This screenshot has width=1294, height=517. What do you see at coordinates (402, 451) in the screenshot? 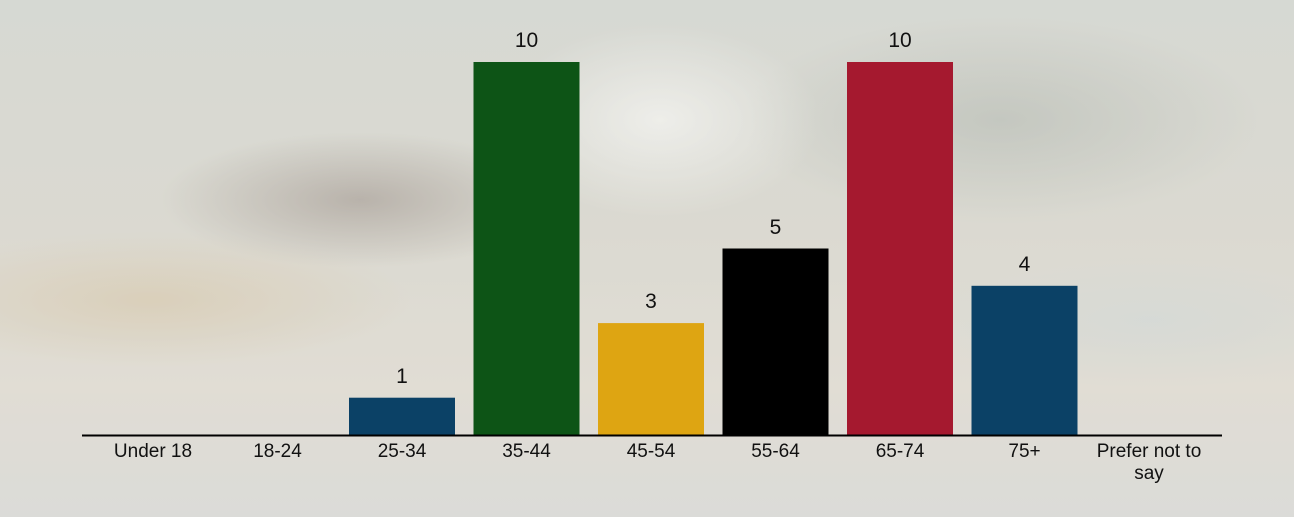
I see `x-tick-label: 25-34` at bounding box center [402, 451].